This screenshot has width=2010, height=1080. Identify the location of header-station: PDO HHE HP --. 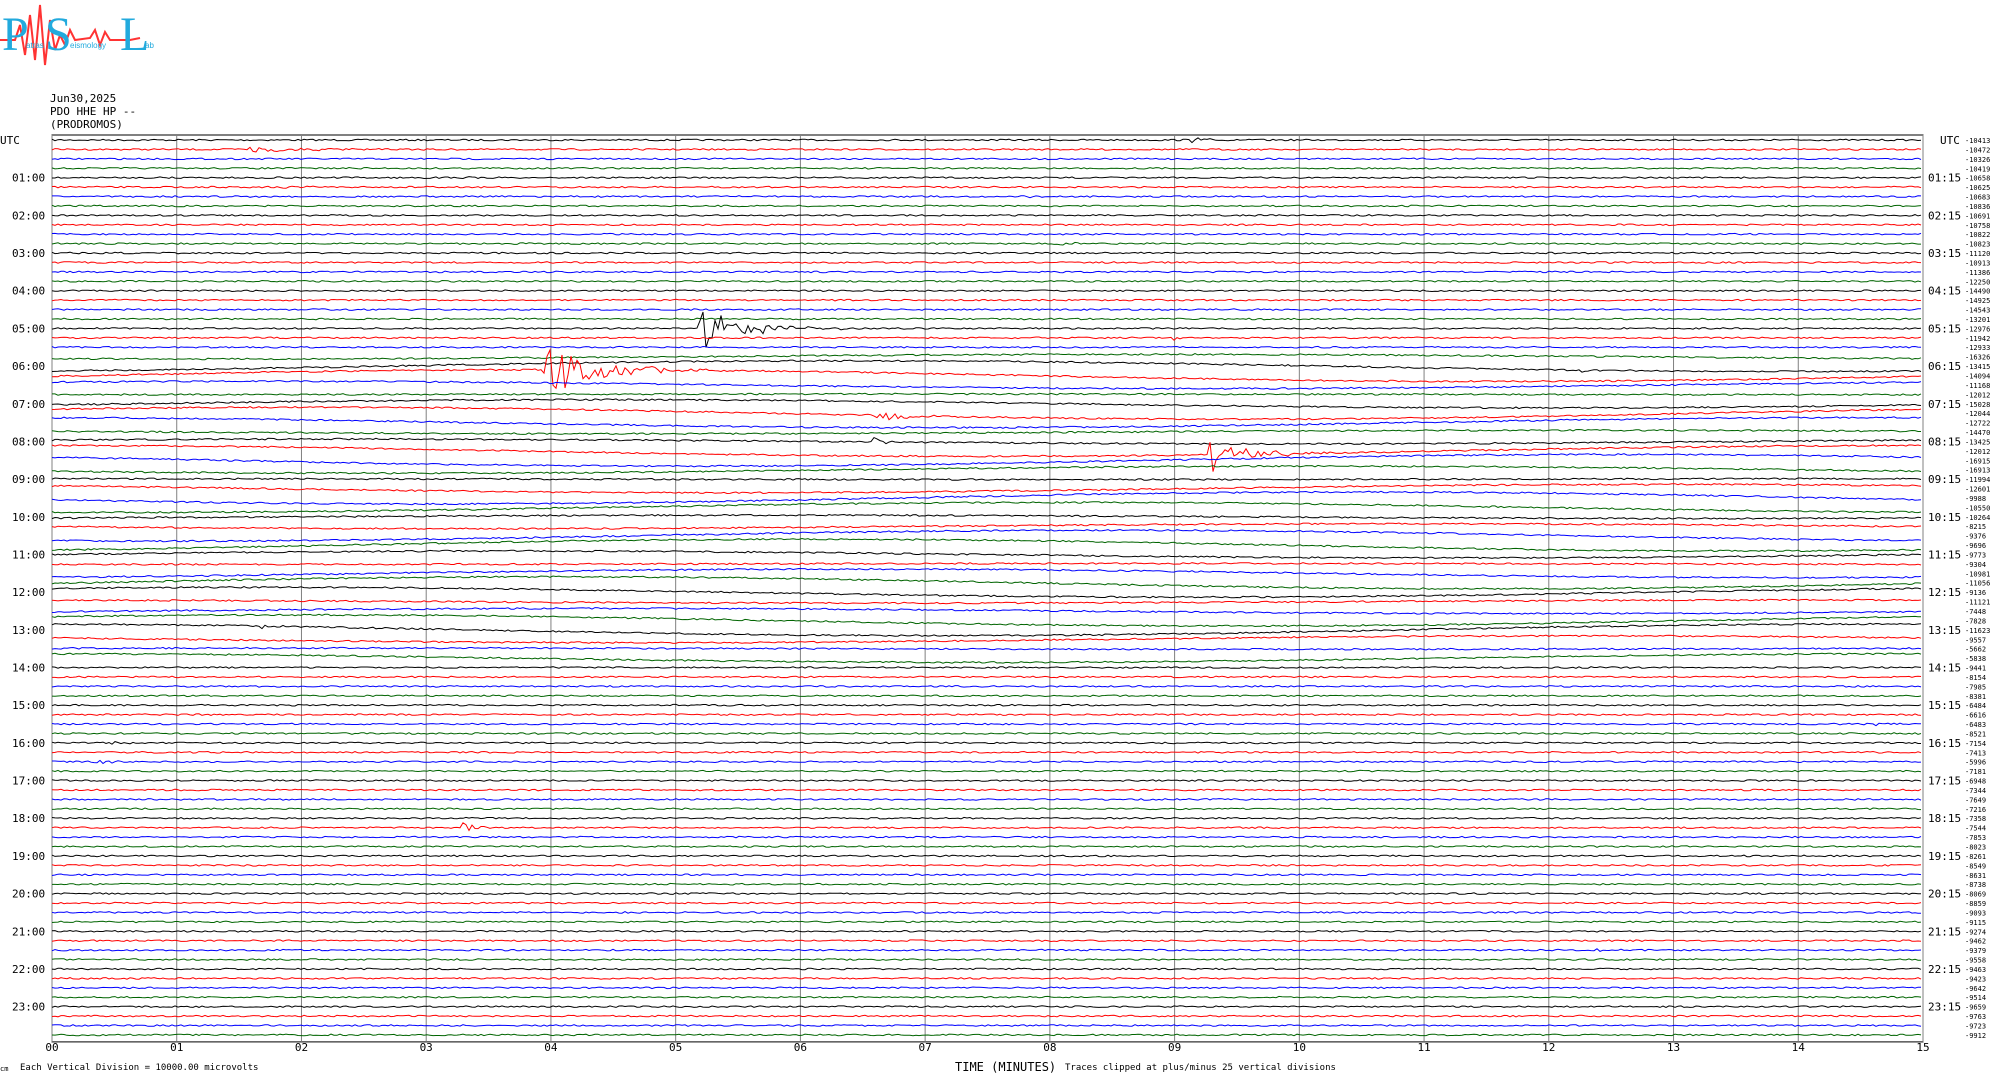
(93, 111).